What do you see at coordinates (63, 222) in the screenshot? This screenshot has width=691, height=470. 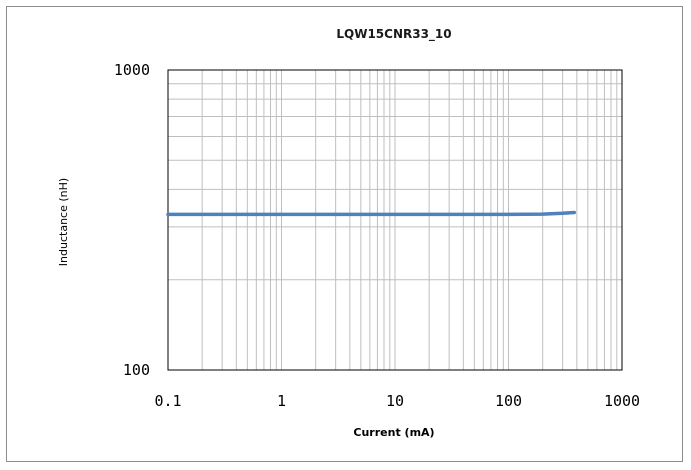 I see `y-axis-label: Inductance (nH)` at bounding box center [63, 222].